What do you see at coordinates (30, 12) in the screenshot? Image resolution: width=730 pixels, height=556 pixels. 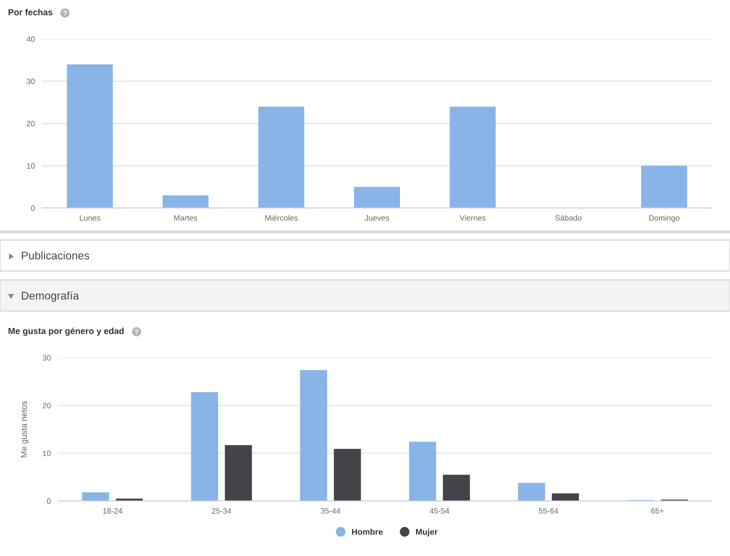 I see `chart-title: Por fechas` at bounding box center [30, 12].